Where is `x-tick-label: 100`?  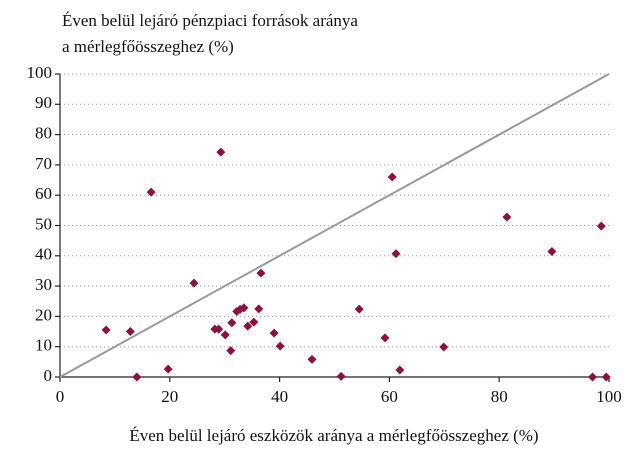
x-tick-label: 100 is located at coordinates (609, 396).